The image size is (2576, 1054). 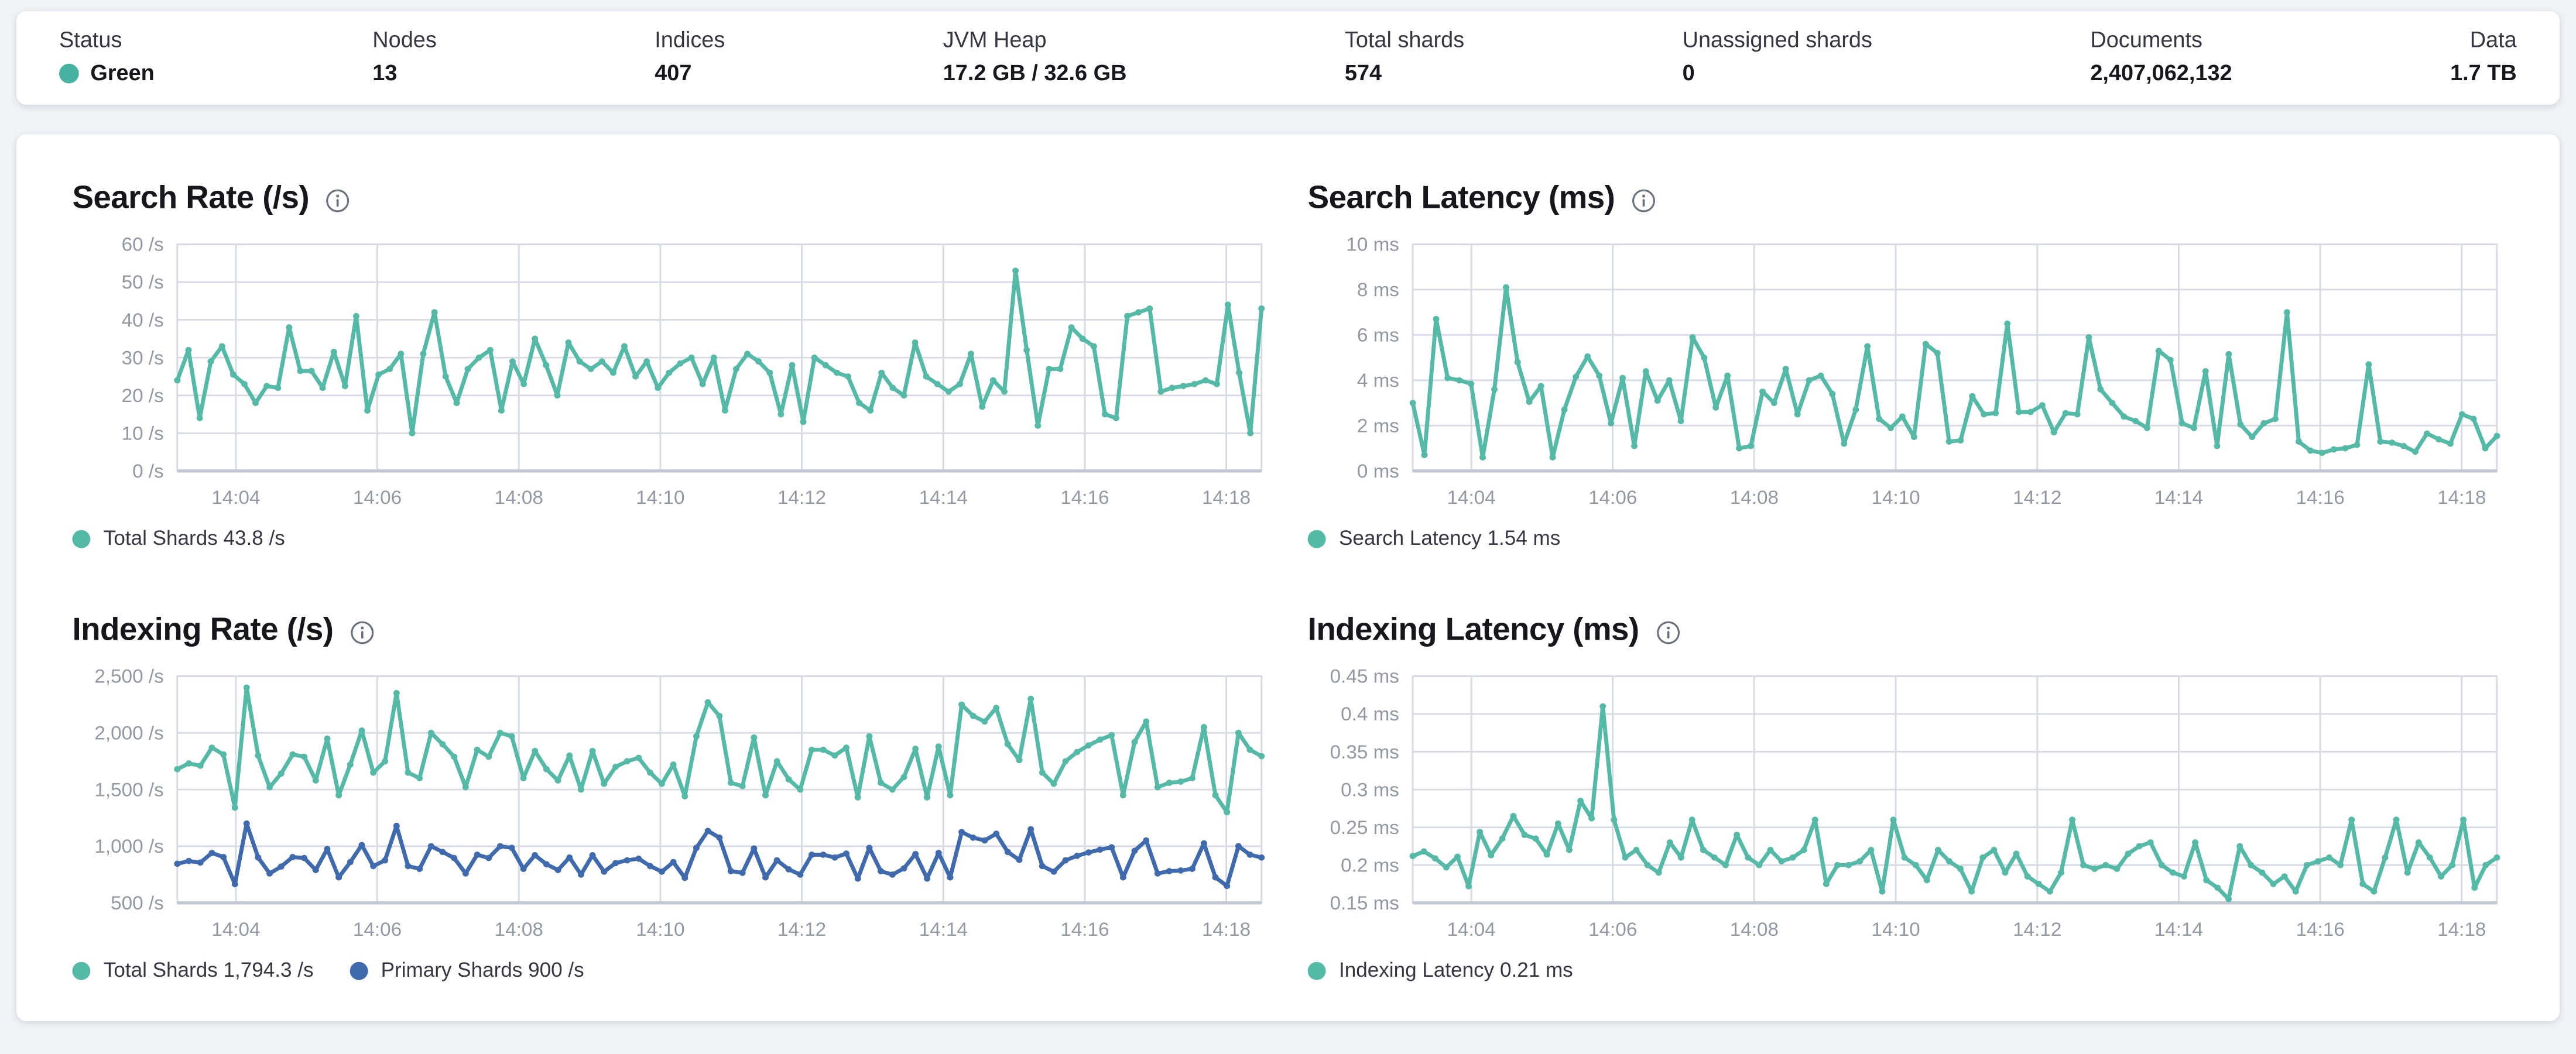 What do you see at coordinates (1905, 970) in the screenshot?
I see `legend: Indexing Latency 0.21 ms` at bounding box center [1905, 970].